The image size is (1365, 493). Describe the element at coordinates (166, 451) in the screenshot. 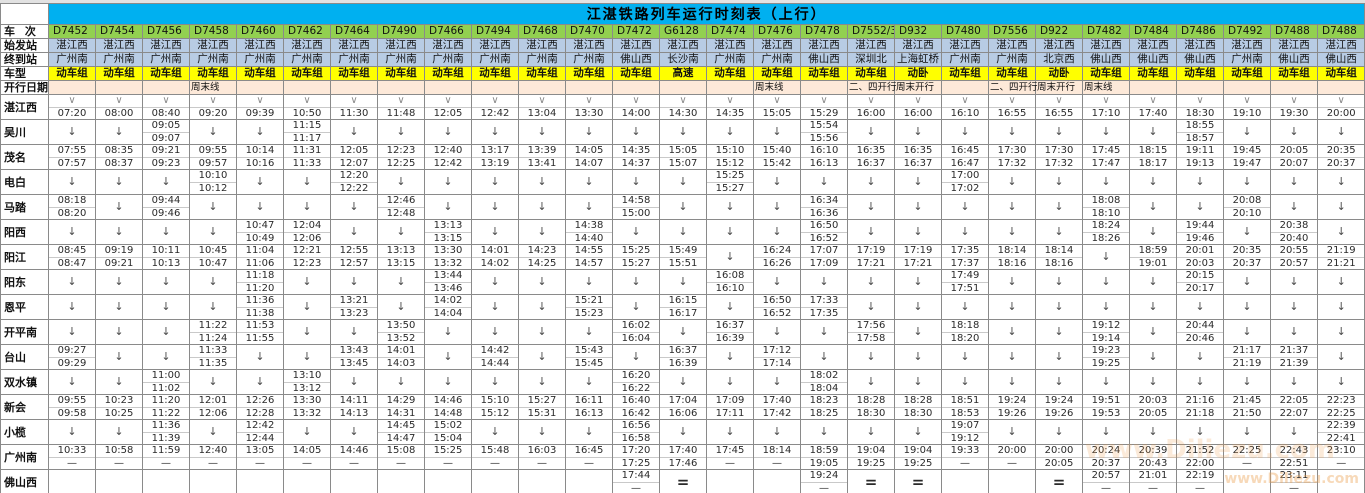

I see `arrival-time: 11:59` at that location.